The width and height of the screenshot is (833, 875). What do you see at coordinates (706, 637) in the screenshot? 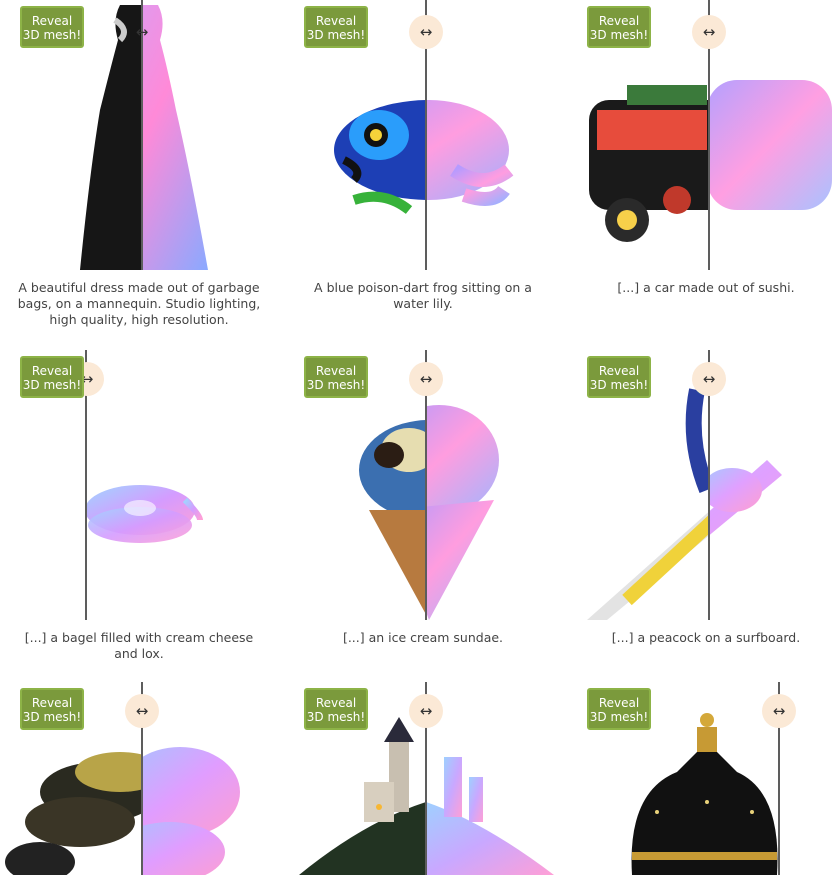
I see `caption: [...] a peacock on a surfboard.` at bounding box center [706, 637].